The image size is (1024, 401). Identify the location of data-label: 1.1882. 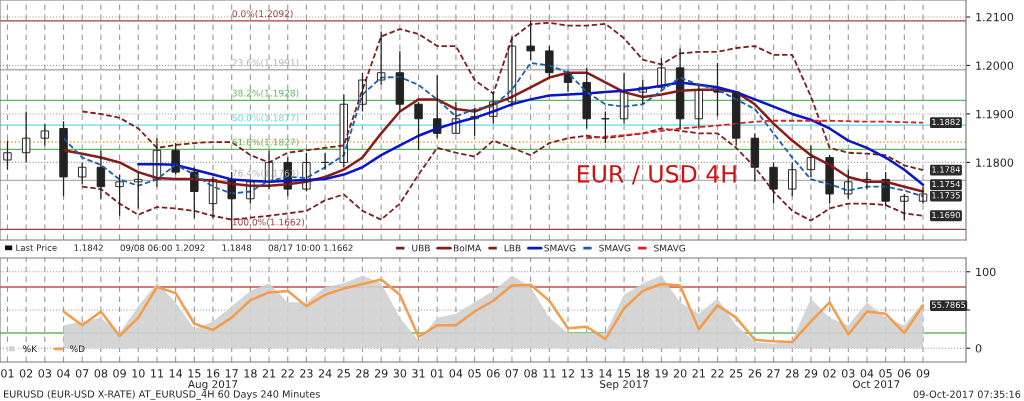
(946, 122).